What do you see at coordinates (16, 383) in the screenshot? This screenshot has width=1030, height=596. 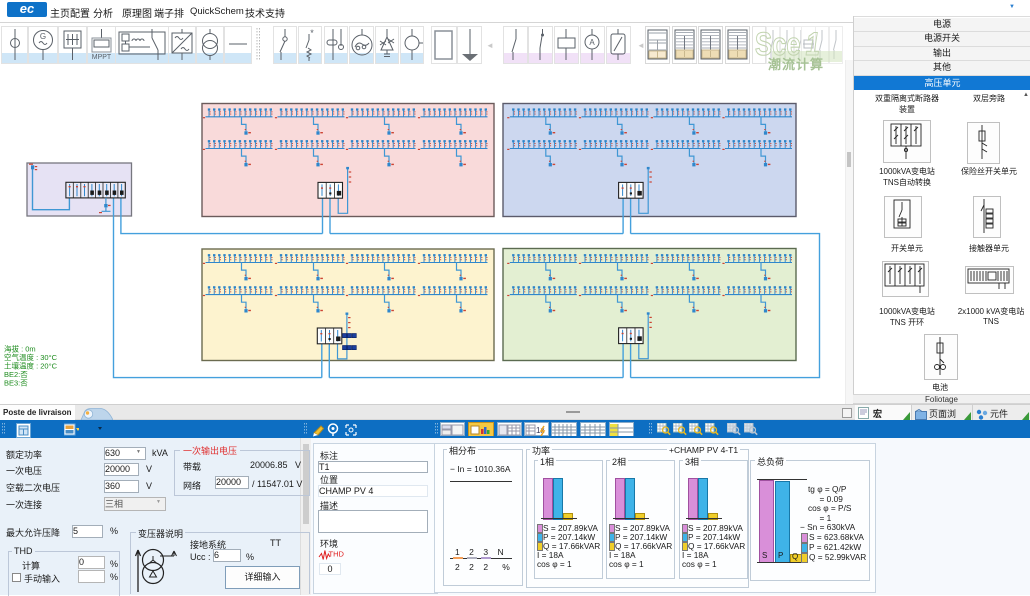 I see `svg-text: BE3:否` at bounding box center [16, 383].